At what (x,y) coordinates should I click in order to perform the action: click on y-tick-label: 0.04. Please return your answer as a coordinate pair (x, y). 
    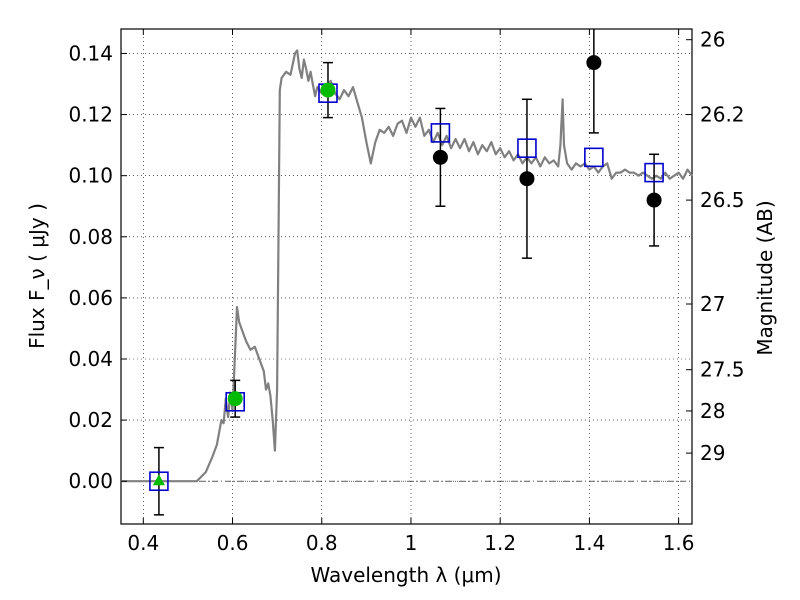
    Looking at the image, I should click on (90, 359).